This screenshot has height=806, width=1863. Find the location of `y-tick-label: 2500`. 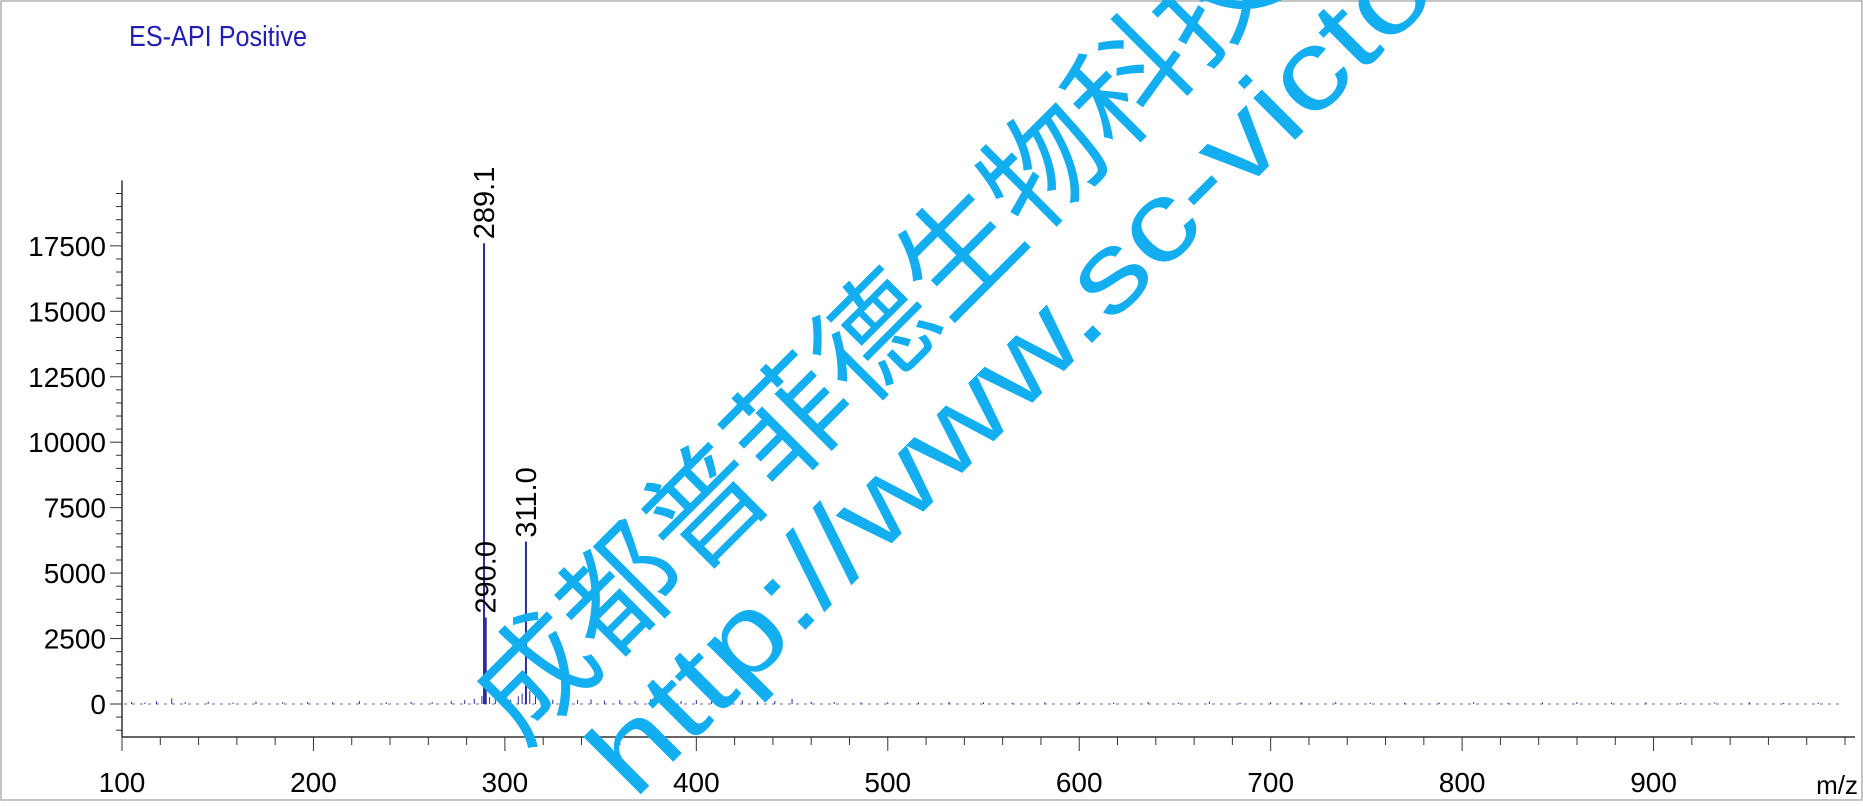

y-tick-label: 2500 is located at coordinates (75, 639).